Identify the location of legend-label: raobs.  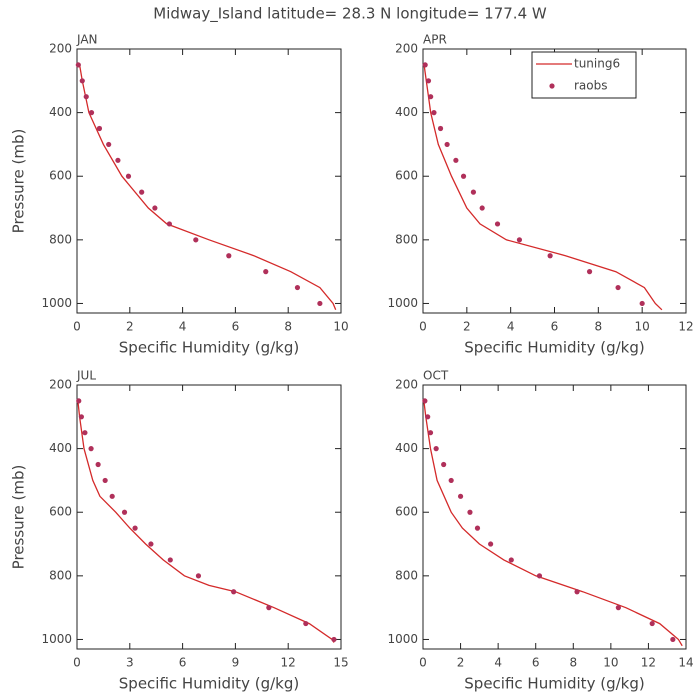
(591, 86).